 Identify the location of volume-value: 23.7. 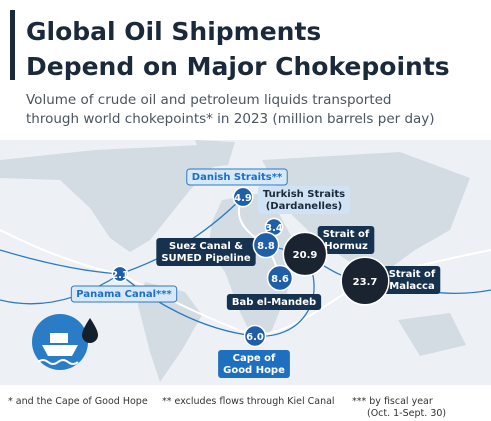
(365, 282).